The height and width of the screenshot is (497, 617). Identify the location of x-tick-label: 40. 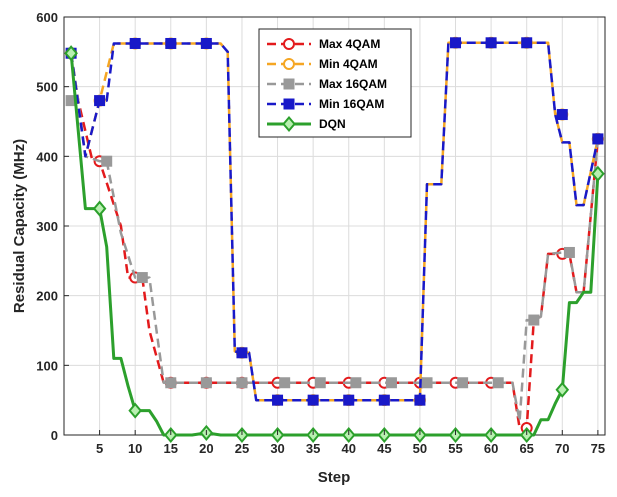
(349, 448).